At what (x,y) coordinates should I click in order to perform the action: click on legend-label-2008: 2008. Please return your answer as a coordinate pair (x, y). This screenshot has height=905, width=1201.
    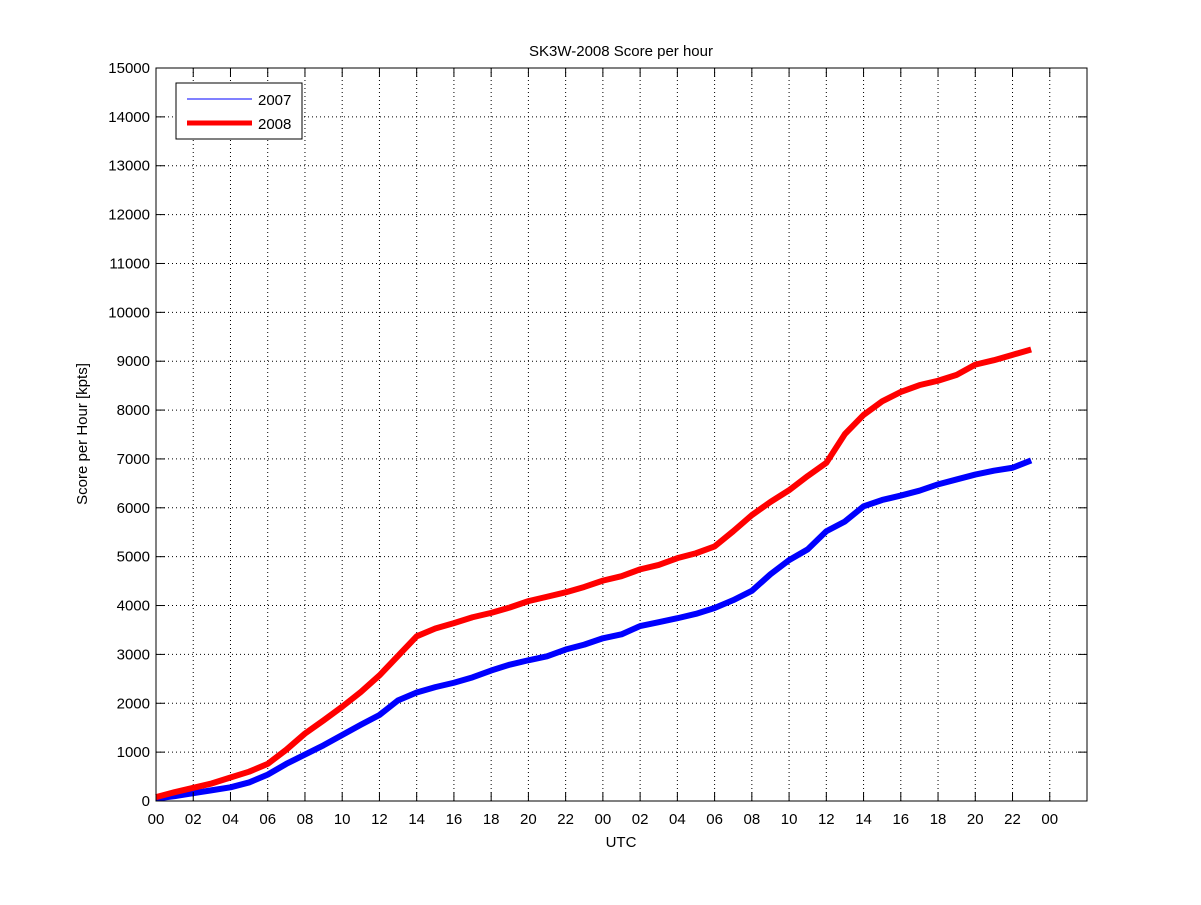
    Looking at the image, I should click on (274, 124).